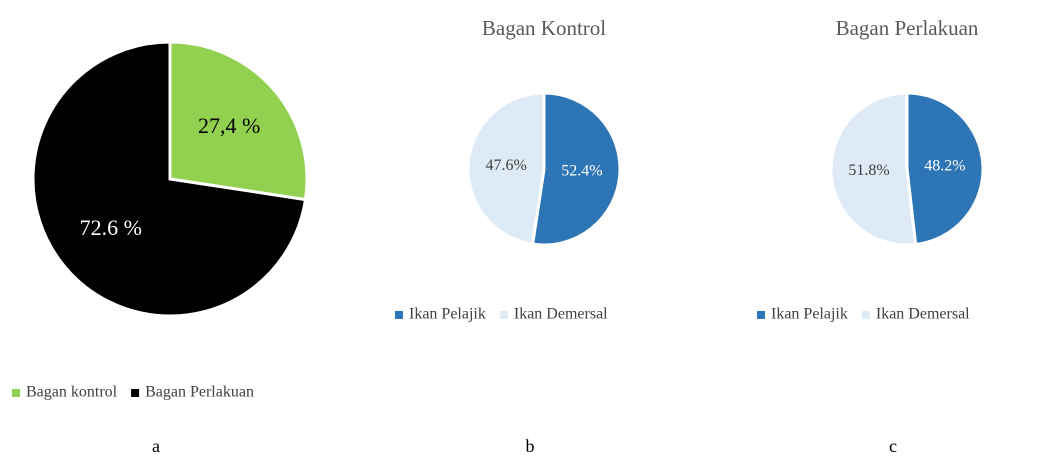 The width and height of the screenshot is (1062, 456). Describe the element at coordinates (229, 125) in the screenshot. I see `data-label: 27,4 %` at that location.